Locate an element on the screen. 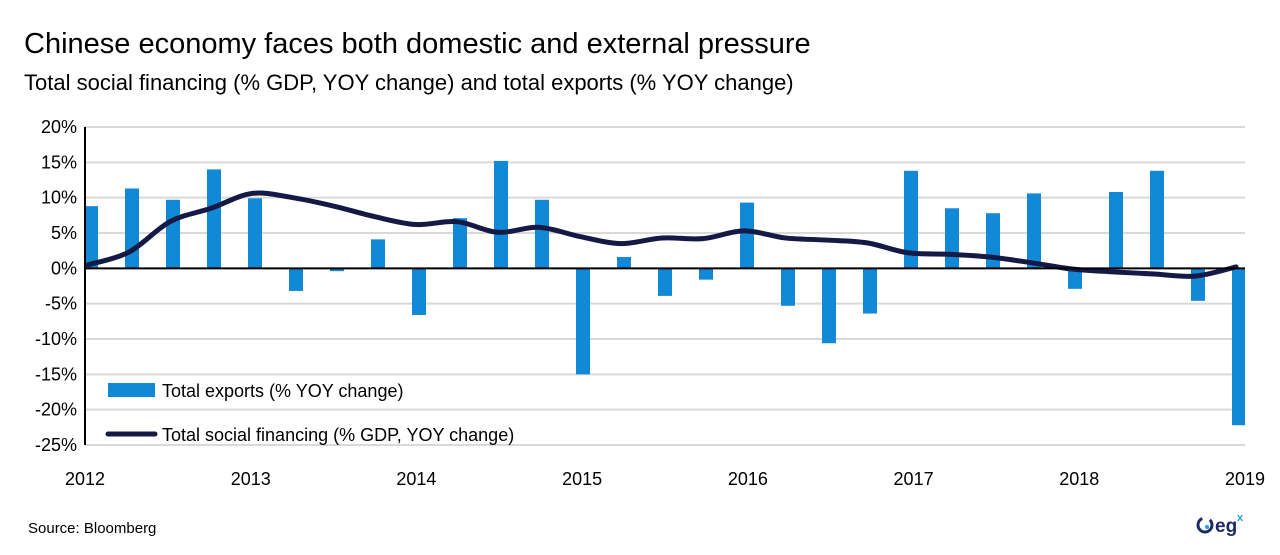  legend-swatch-exports is located at coordinates (131, 390).